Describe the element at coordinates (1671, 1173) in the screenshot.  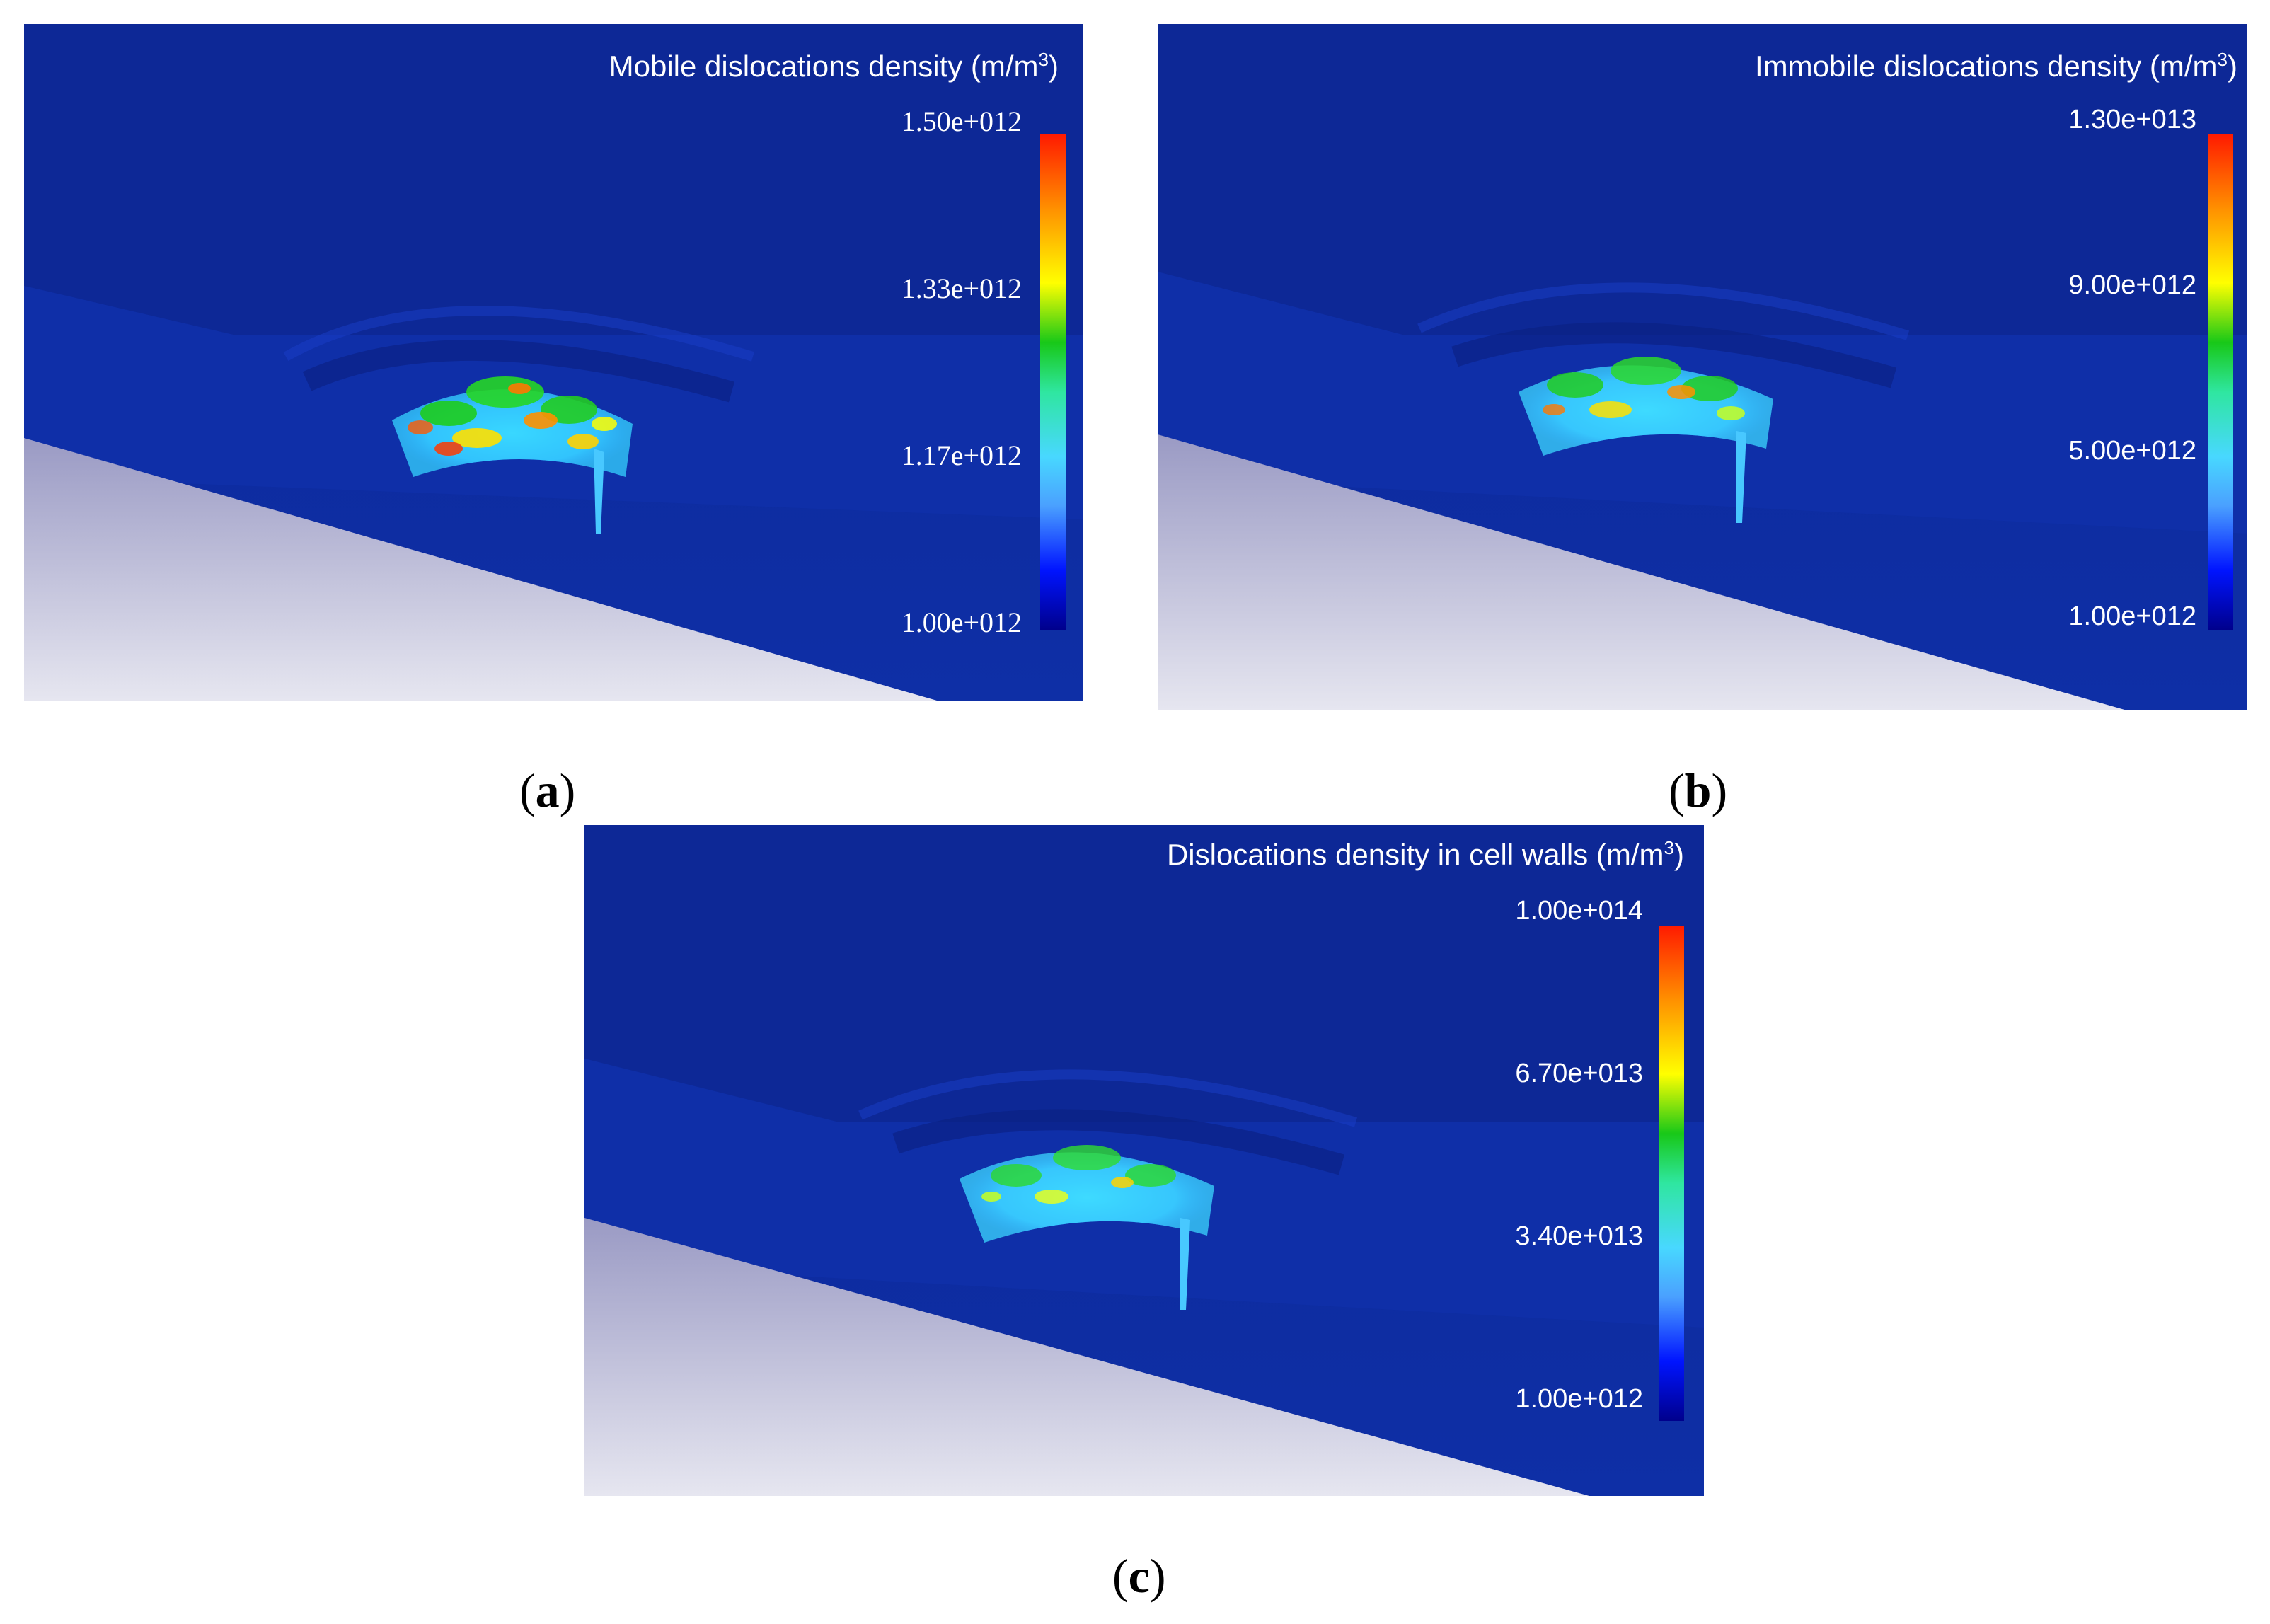
I see `panel-c-colorbar` at that location.